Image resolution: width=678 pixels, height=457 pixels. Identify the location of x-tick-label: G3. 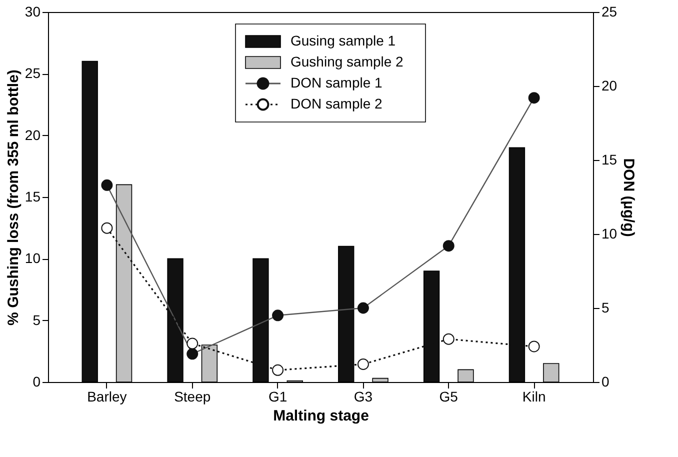
(363, 396).